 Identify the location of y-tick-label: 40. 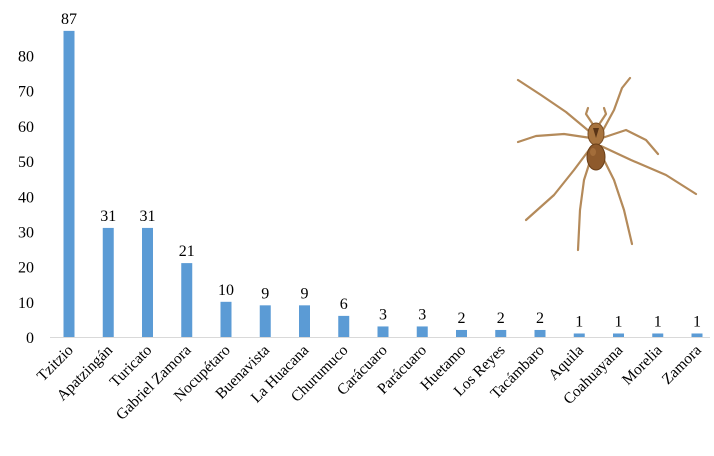
(26, 197).